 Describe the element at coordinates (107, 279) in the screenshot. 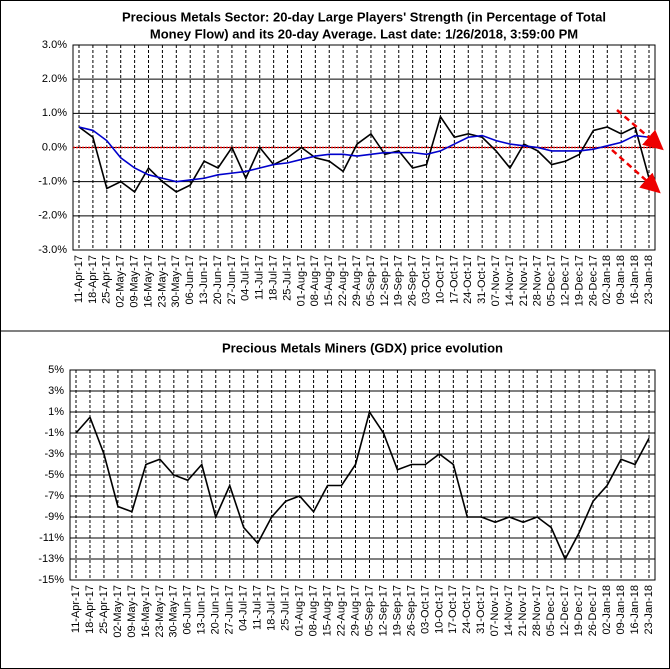

I see `x-tick-label: 25-Apr-17` at that location.